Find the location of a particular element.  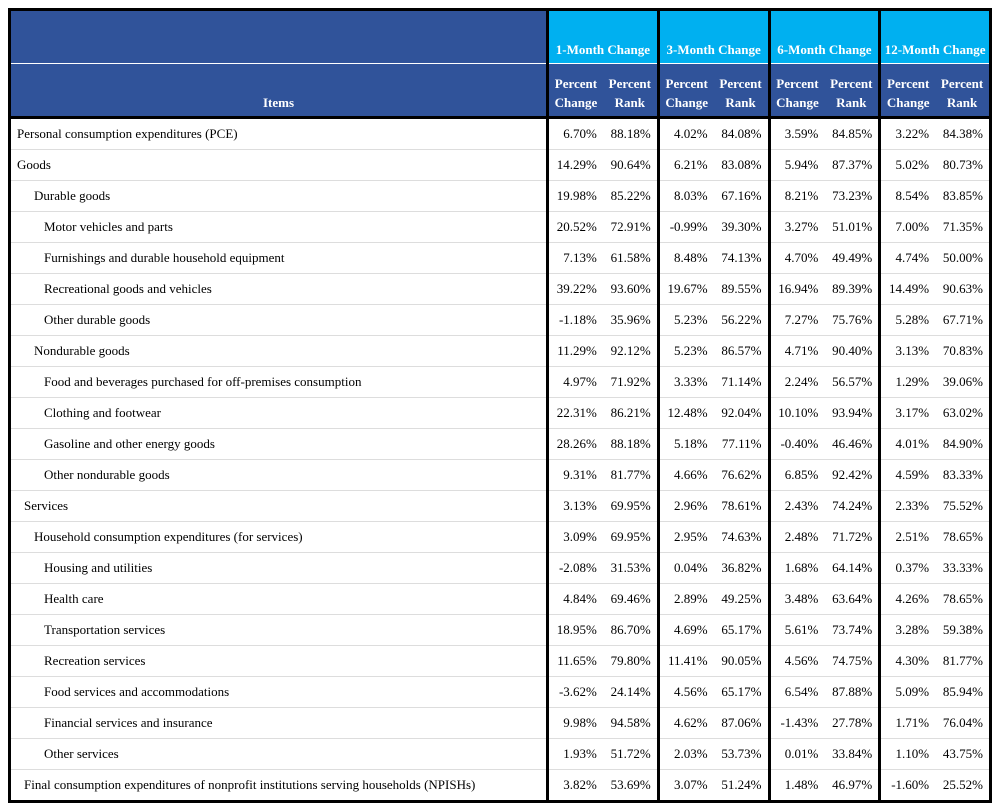

cell-value: 19.67% is located at coordinates (685, 289).